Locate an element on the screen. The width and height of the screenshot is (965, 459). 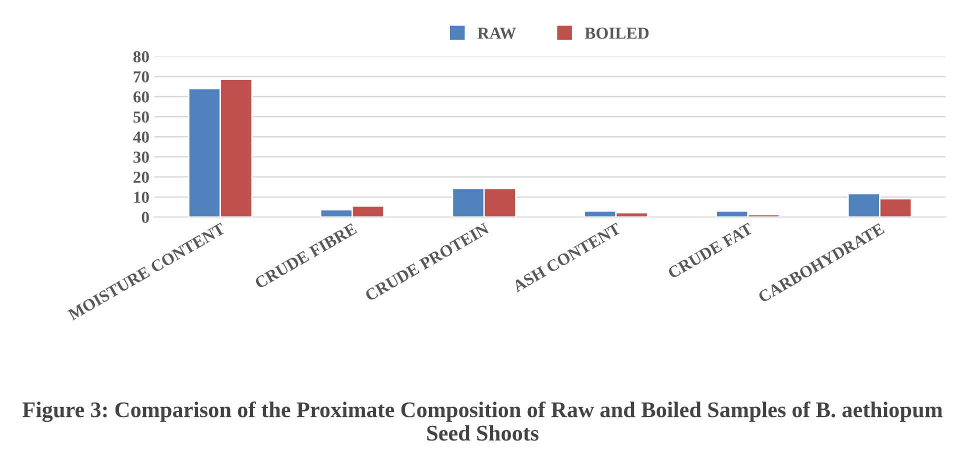
y-tick-label: 60 is located at coordinates (141, 97).